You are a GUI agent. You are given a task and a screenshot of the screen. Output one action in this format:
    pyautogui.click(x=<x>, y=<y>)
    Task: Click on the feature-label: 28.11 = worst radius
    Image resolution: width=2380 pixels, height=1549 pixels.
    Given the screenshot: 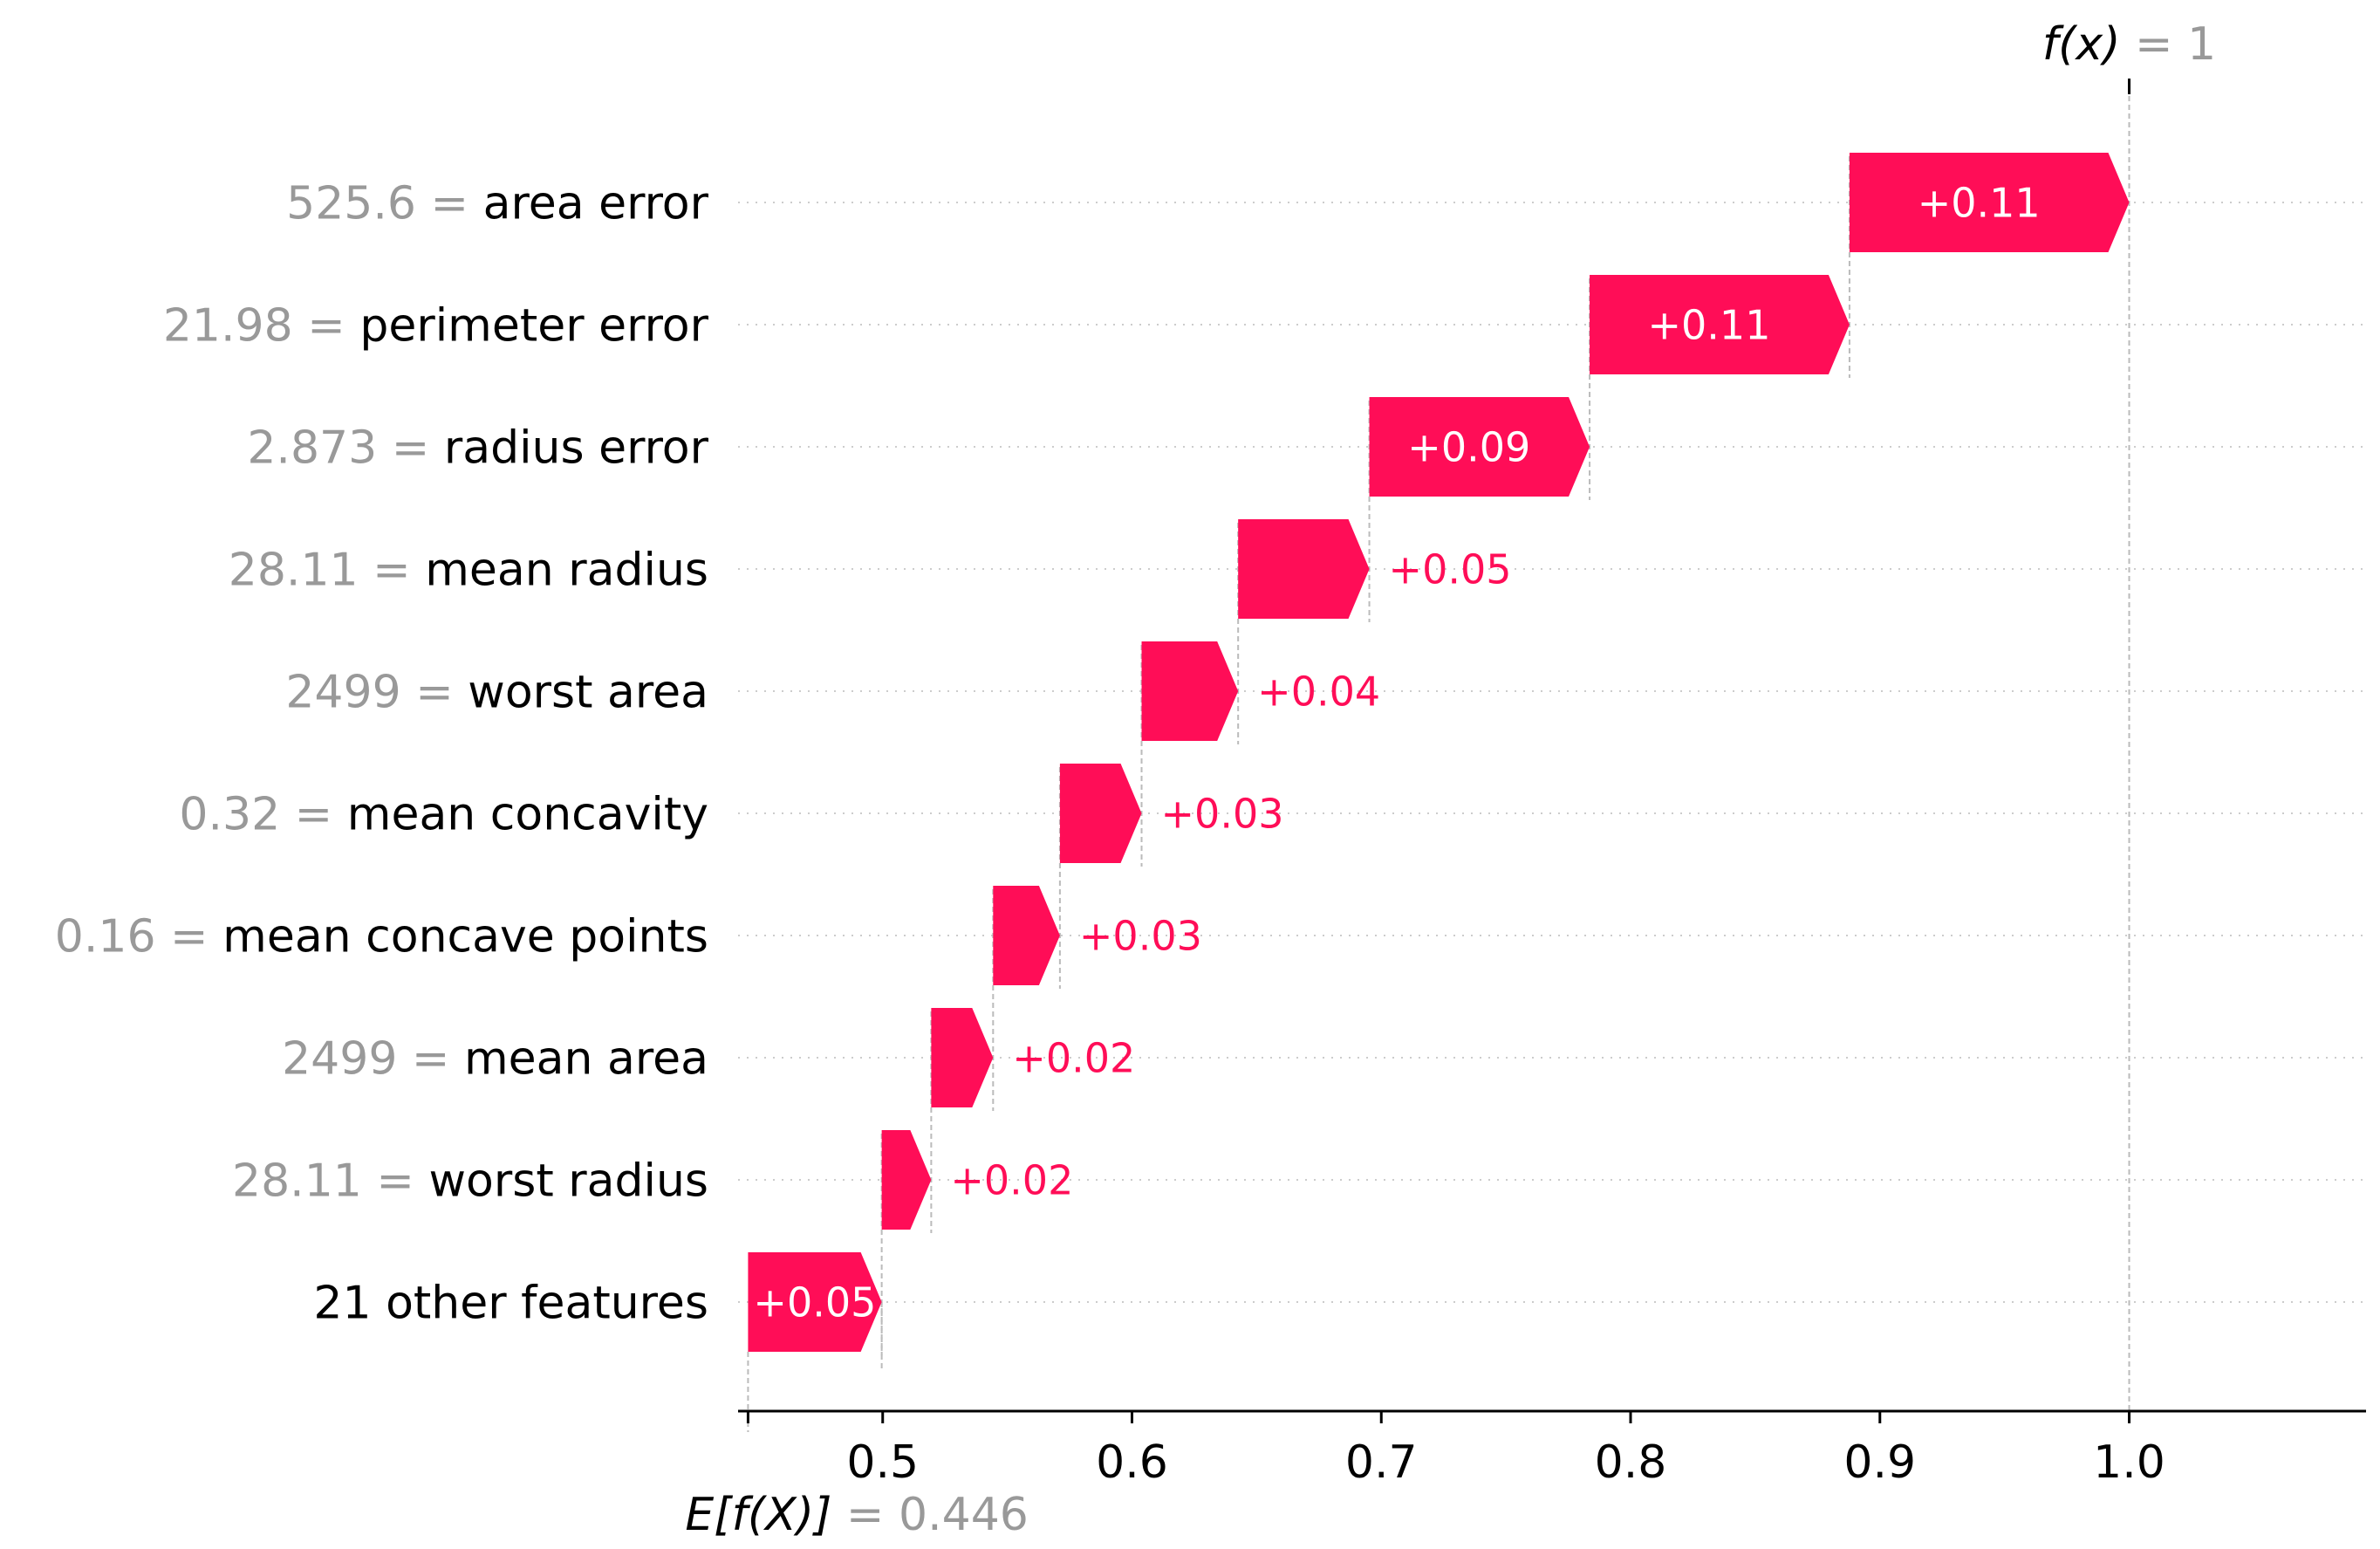 What is the action you would take?
    pyautogui.click(x=470, y=1181)
    